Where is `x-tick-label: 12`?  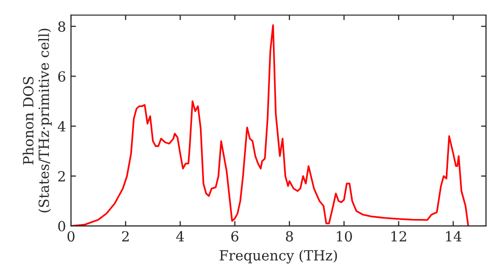 x-tick-label: 12 is located at coordinates (398, 236).